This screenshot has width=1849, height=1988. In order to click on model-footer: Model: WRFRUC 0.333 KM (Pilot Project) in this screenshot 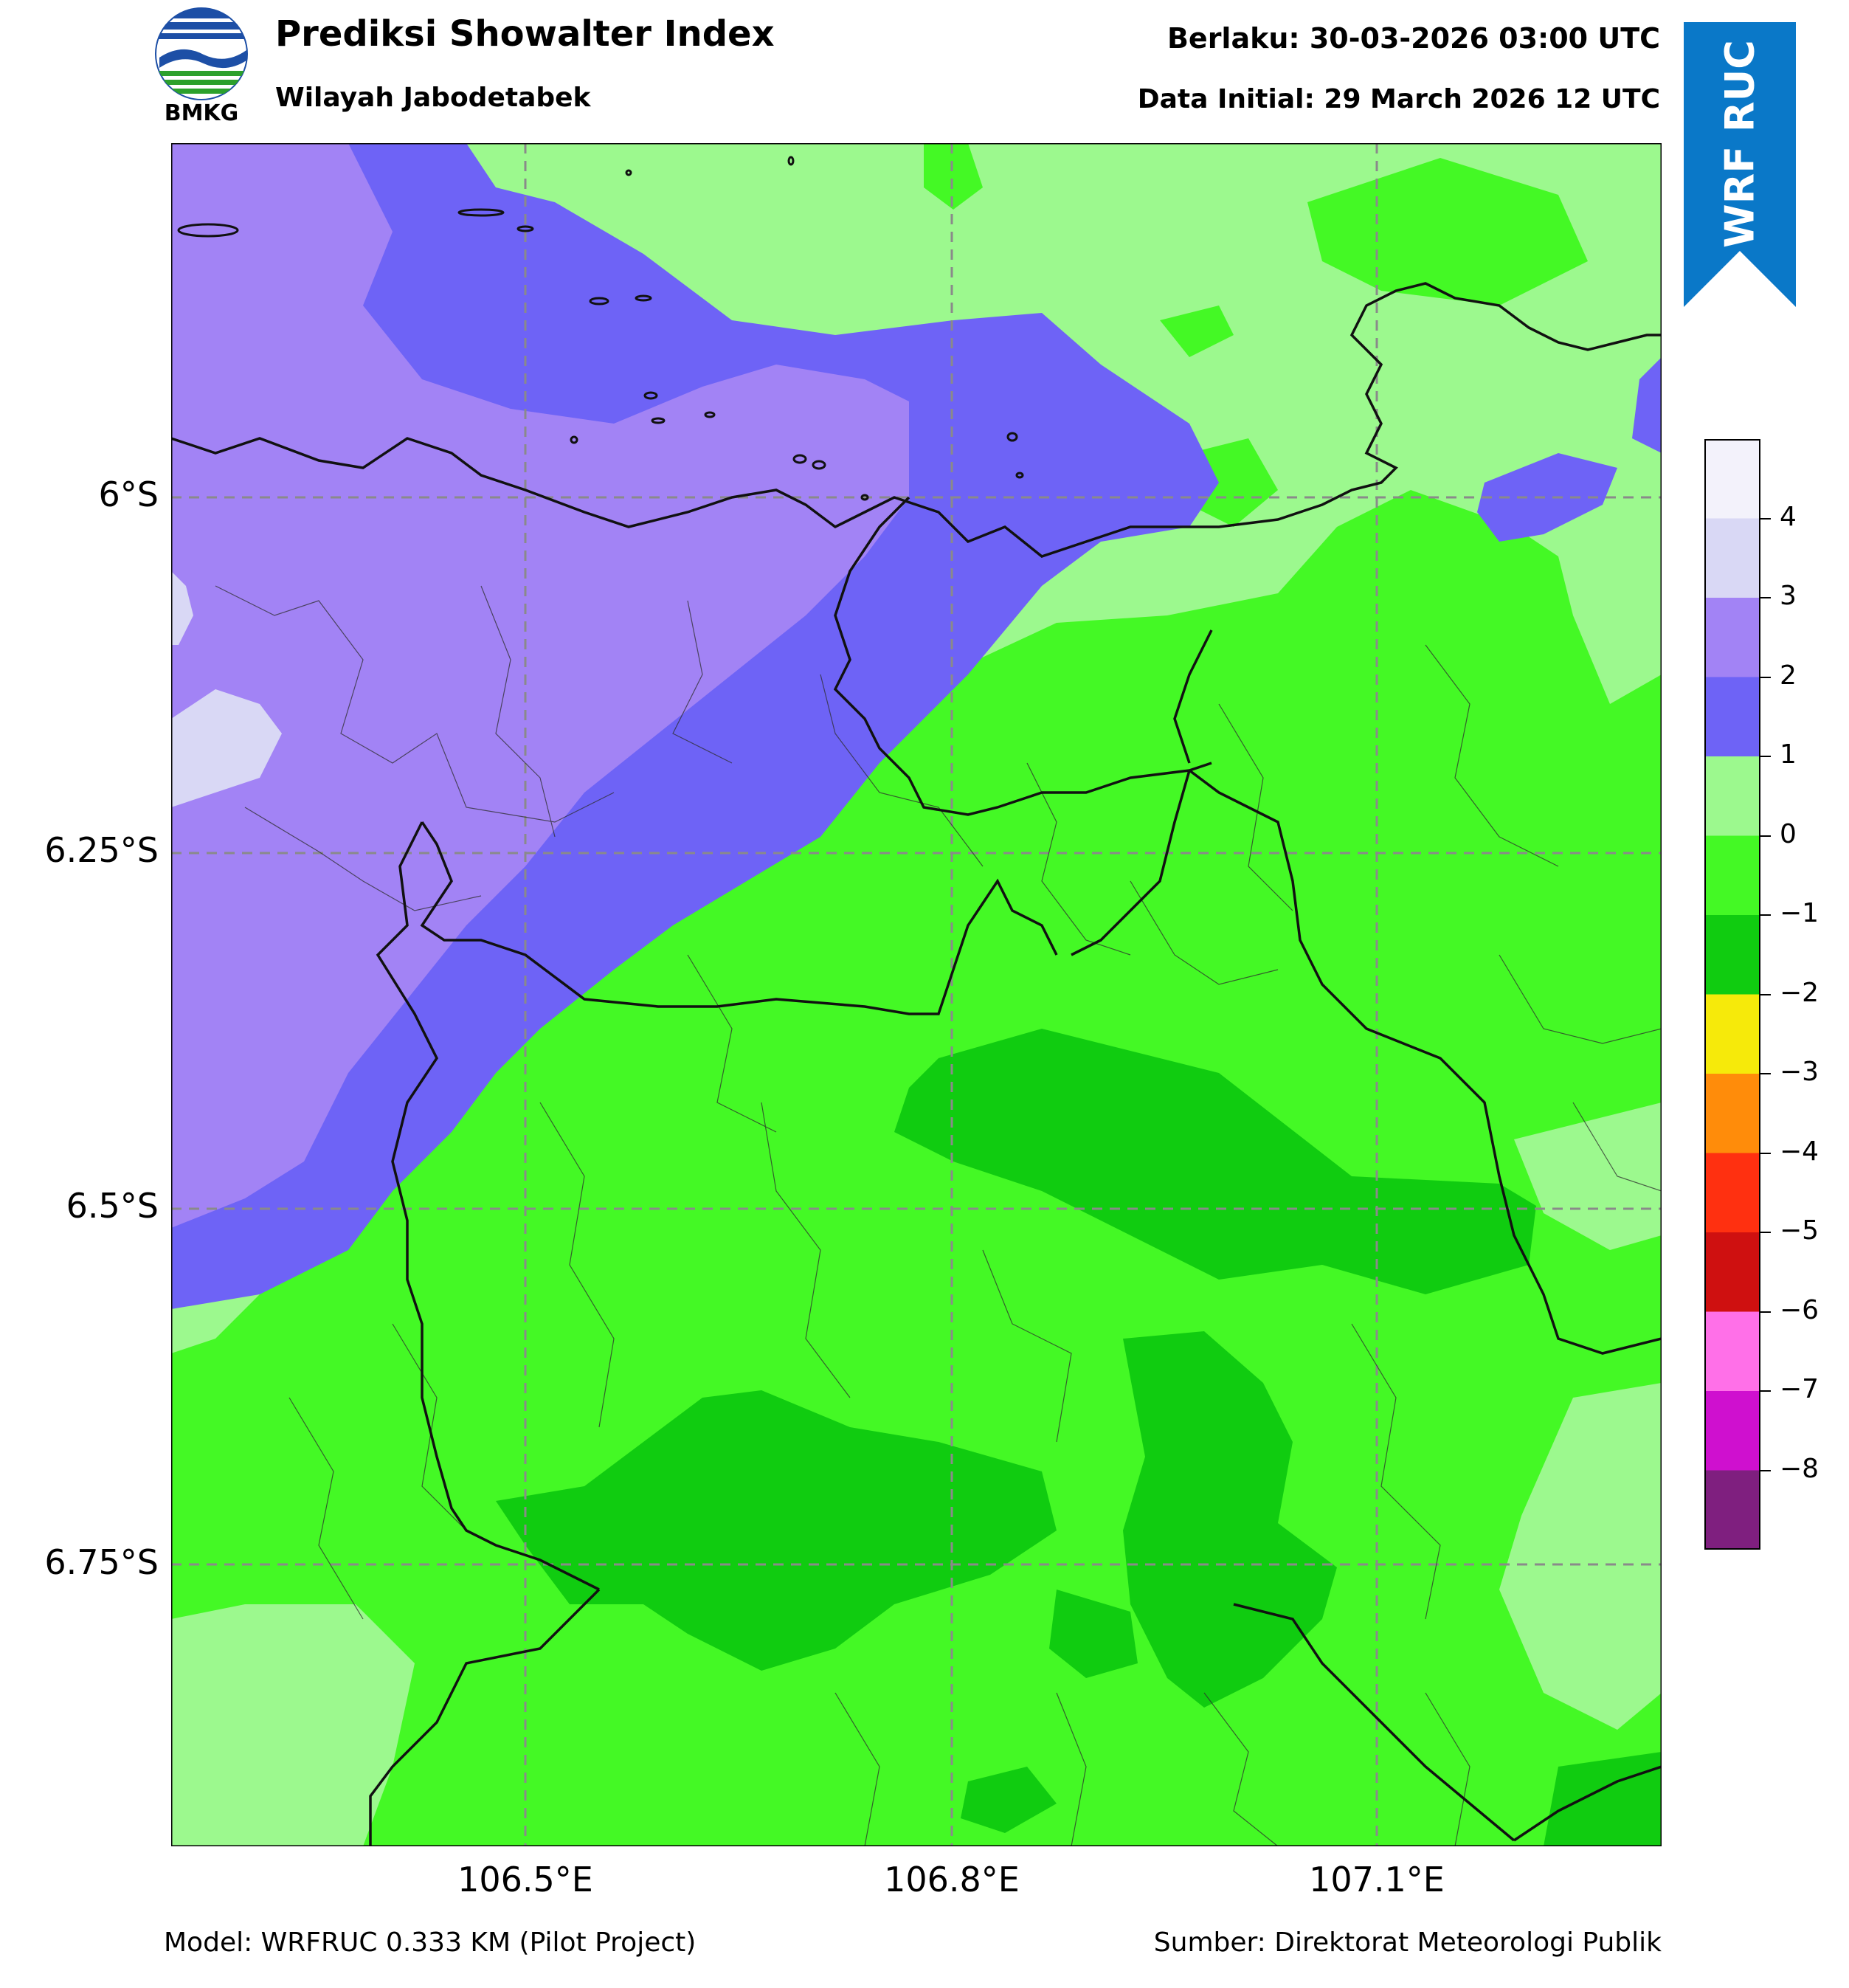, I will do `click(430, 1943)`.